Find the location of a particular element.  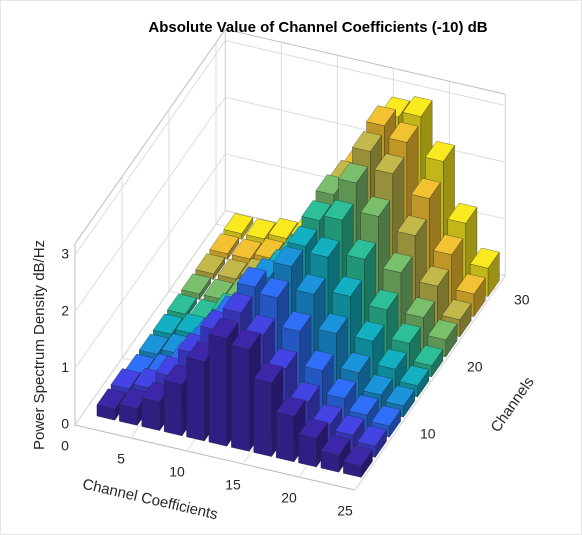

x-tick-label: 5 is located at coordinates (121, 459).